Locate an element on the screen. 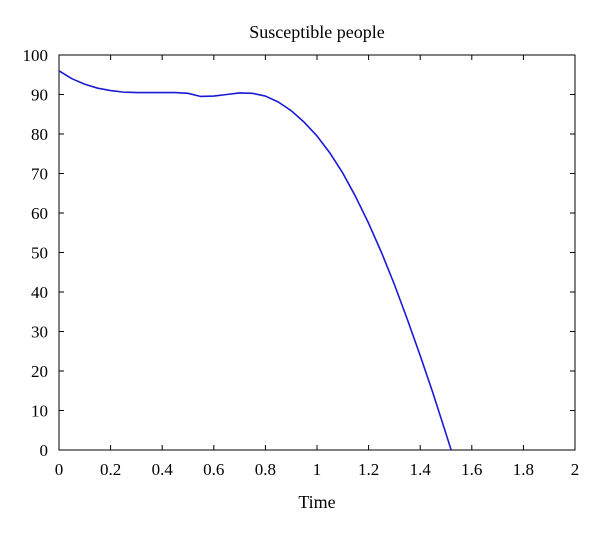 The width and height of the screenshot is (600, 541). y-tick-label: 40 is located at coordinates (39, 292).